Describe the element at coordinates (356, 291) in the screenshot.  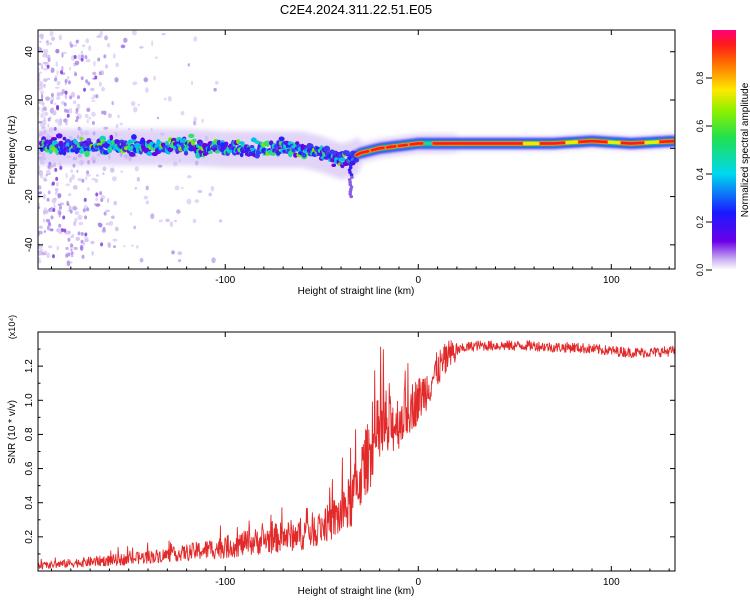
I see `spectrogram-xlabel: Height of straight line (km)` at that location.